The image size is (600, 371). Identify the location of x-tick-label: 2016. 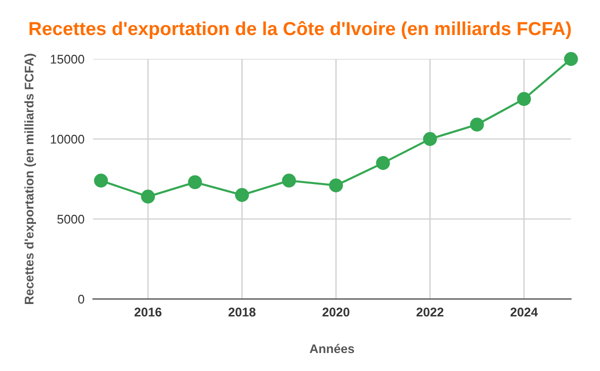
(148, 312).